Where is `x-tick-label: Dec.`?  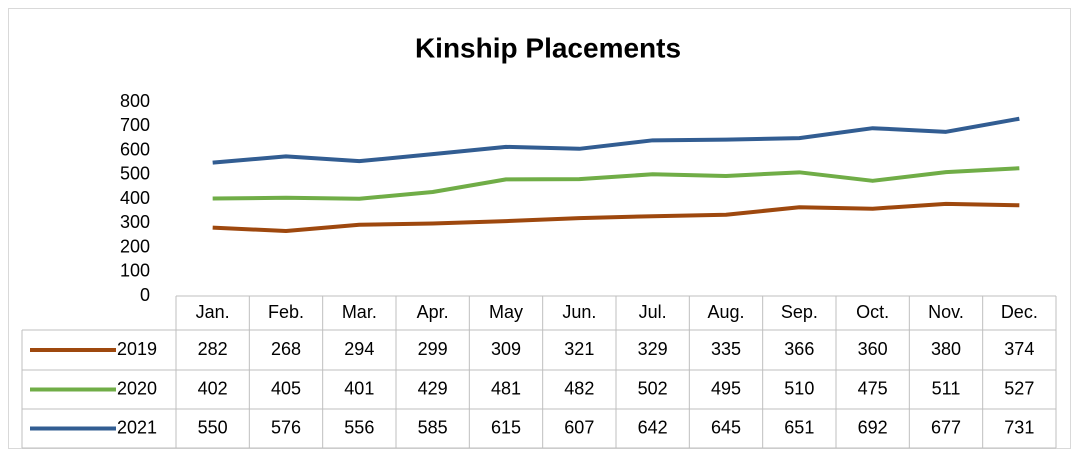 x-tick-label: Dec. is located at coordinates (1019, 312).